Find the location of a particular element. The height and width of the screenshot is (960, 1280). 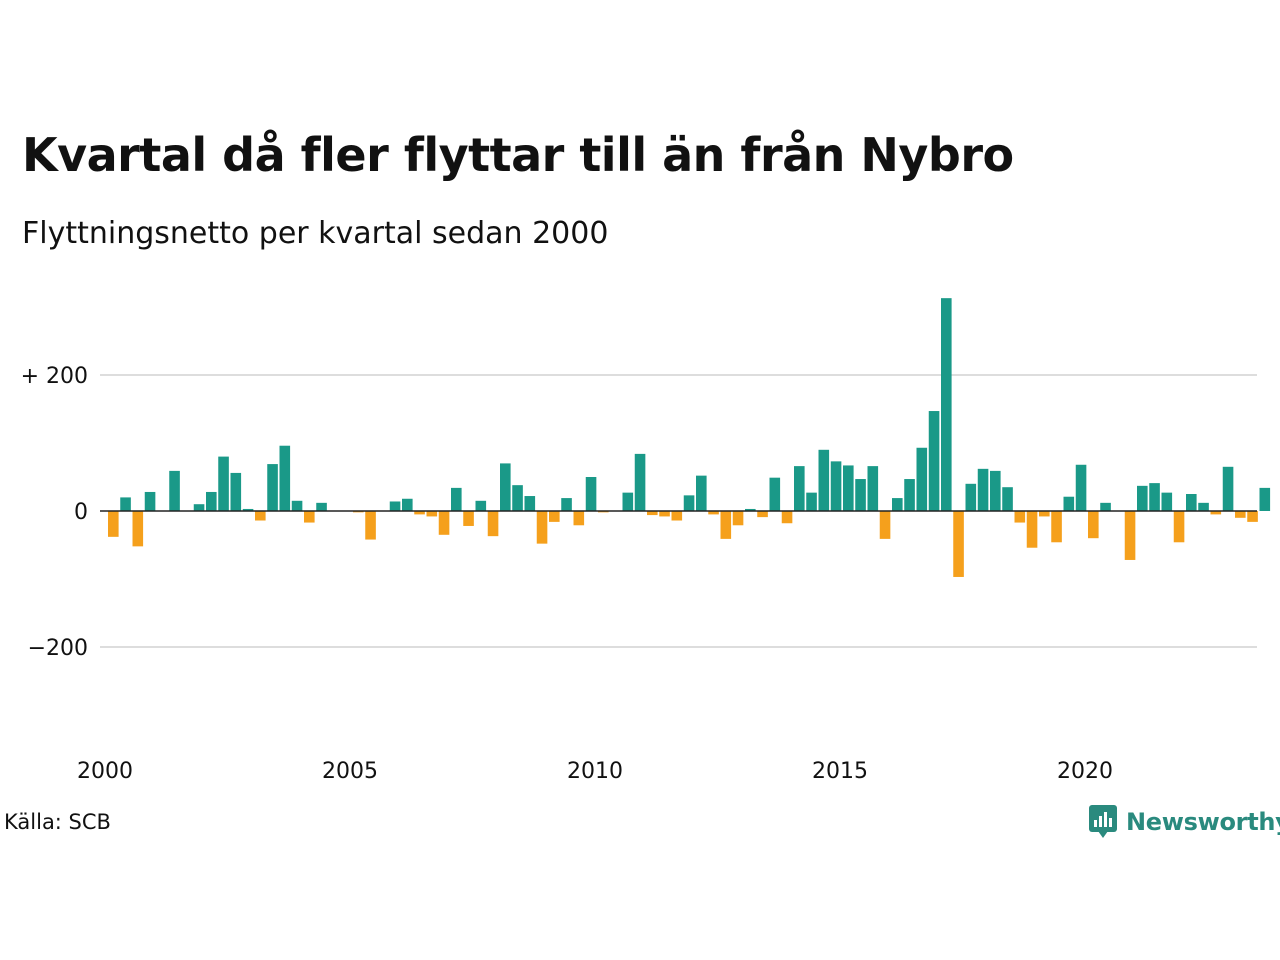

x-tick-label: 2015 is located at coordinates (840, 771).